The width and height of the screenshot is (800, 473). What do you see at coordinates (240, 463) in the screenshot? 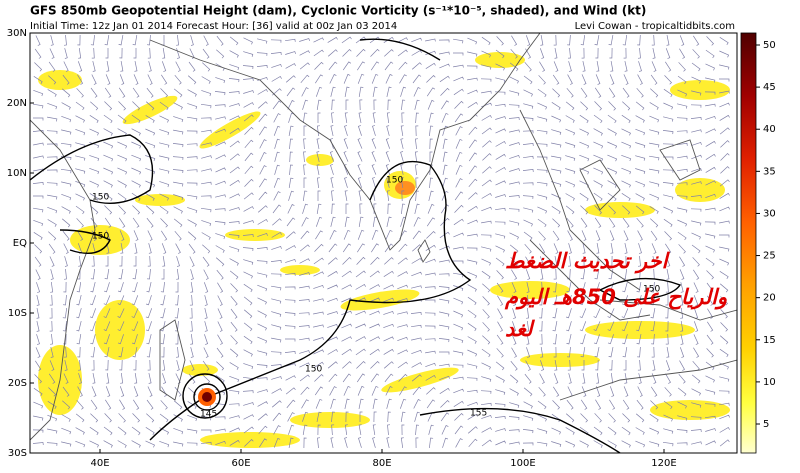
I see `lon-label: 60E` at bounding box center [240, 463].